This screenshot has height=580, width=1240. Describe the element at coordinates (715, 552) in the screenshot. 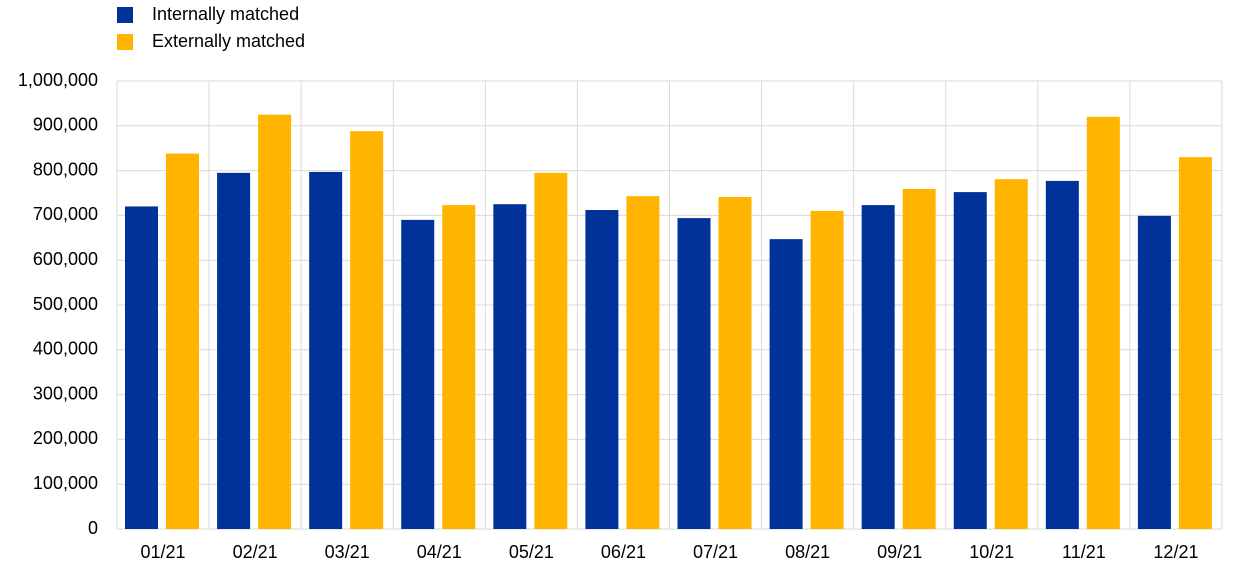

I see `x-tick-label: 07/21` at that location.